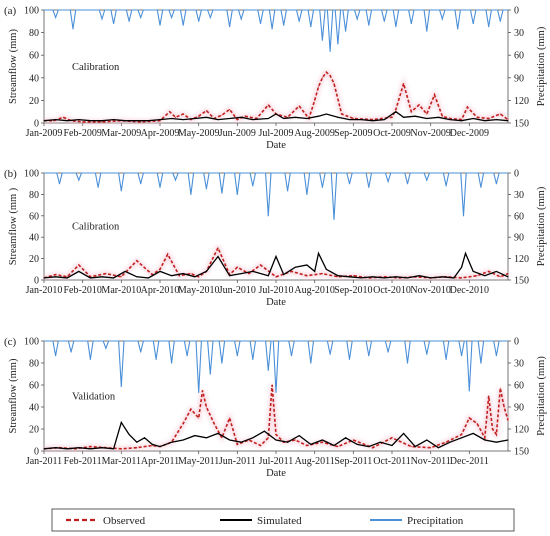  I want to click on observed-glow, so click(276, 261).